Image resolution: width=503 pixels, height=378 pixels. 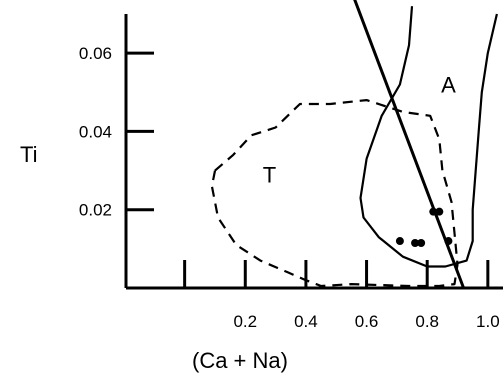 I want to click on region-t-label: T, so click(x=269, y=174).